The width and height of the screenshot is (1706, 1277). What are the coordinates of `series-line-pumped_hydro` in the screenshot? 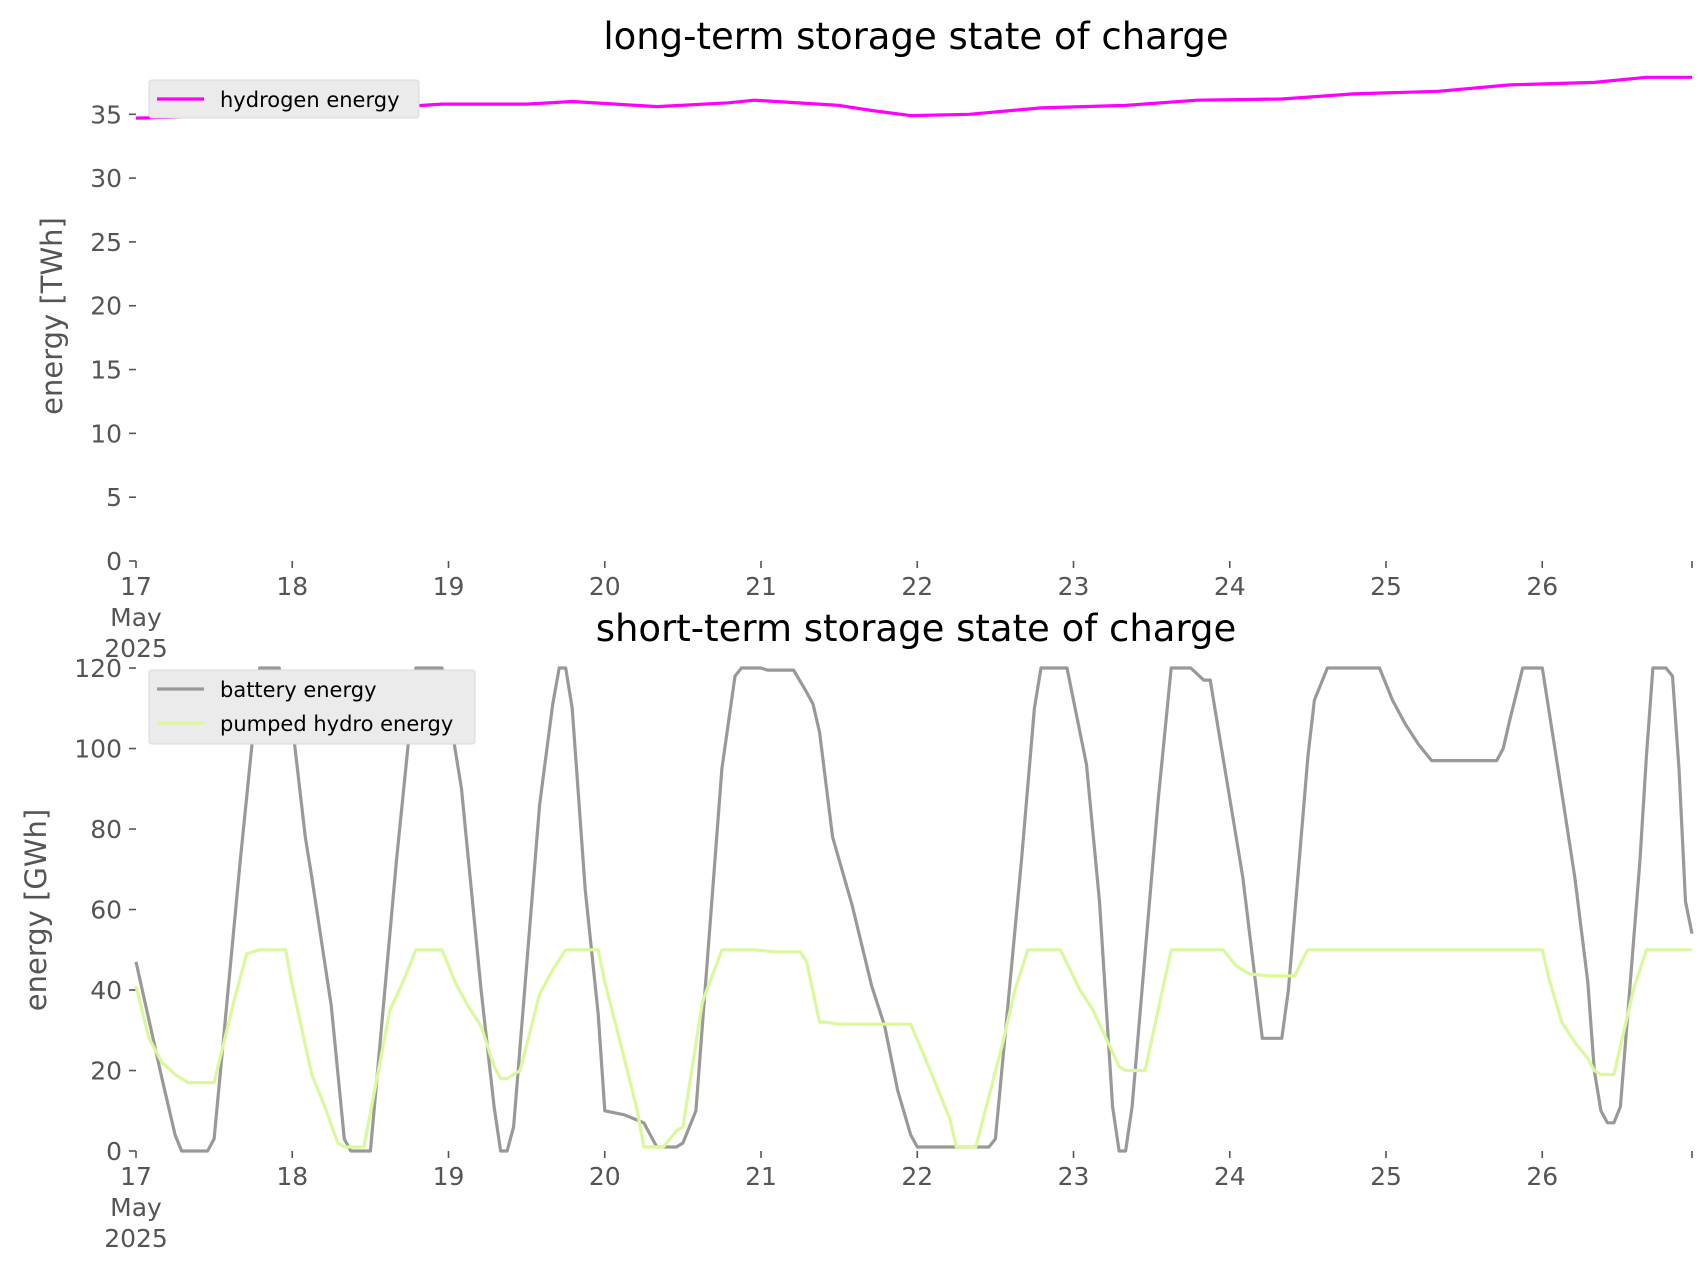 It's located at (913, 1048).